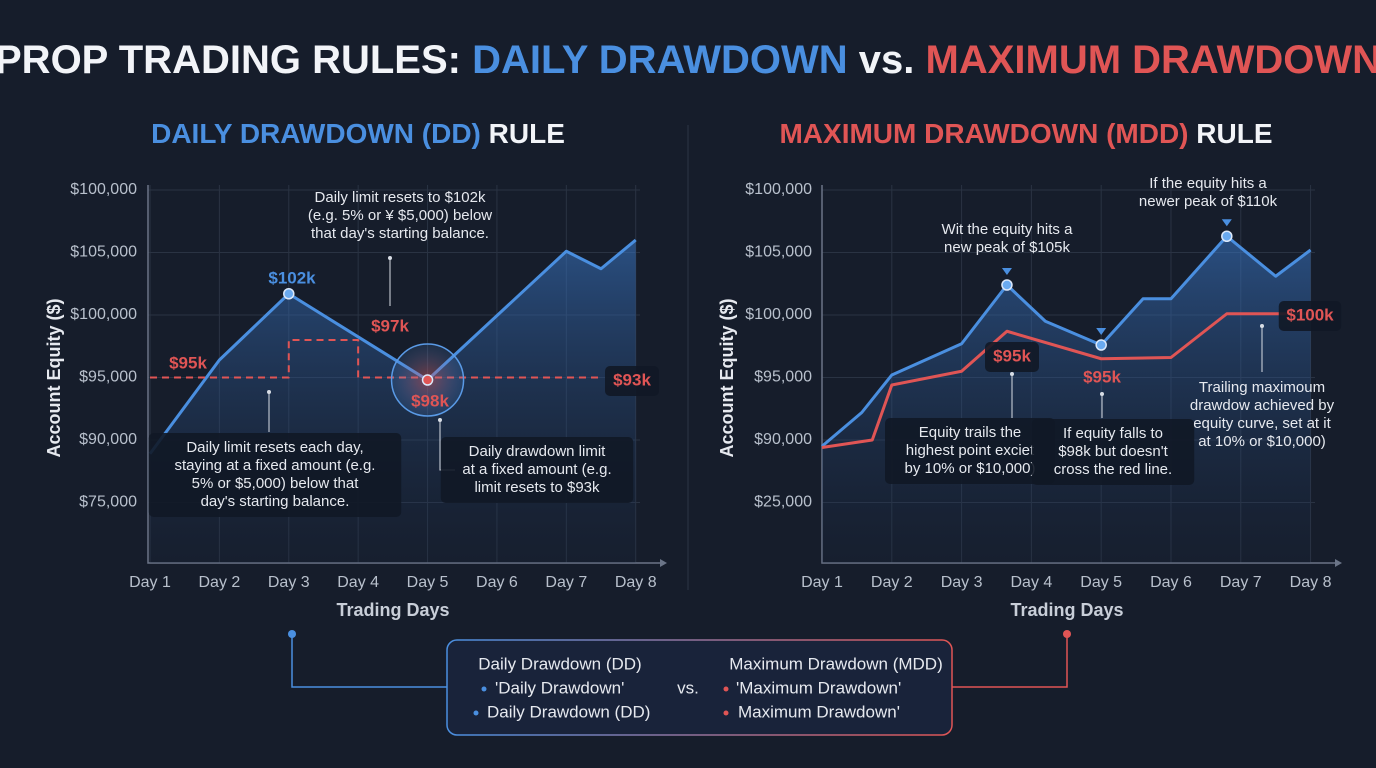  Describe the element at coordinates (108, 439) in the screenshot. I see `y-tick-label: $90,000` at that location.